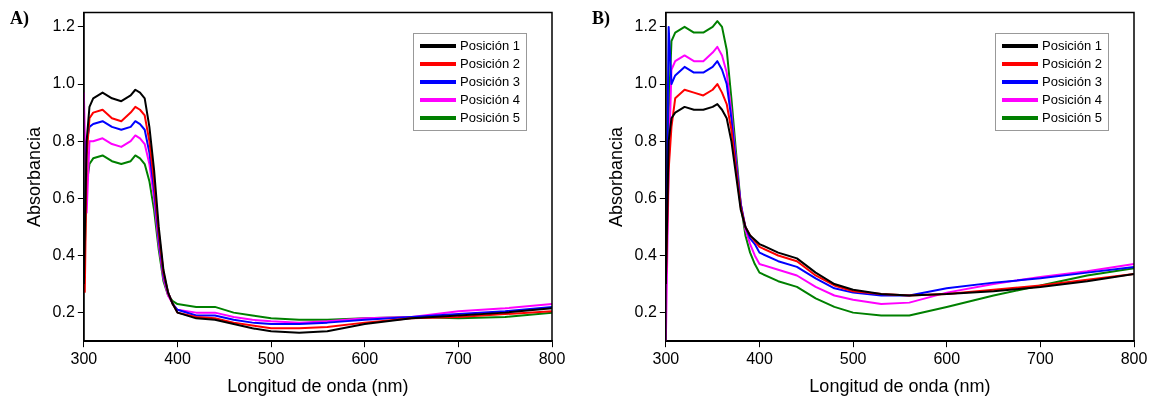 The height and width of the screenshot is (407, 1165). What do you see at coordinates (19, 18) in the screenshot?
I see `chart-title: A)` at bounding box center [19, 18].